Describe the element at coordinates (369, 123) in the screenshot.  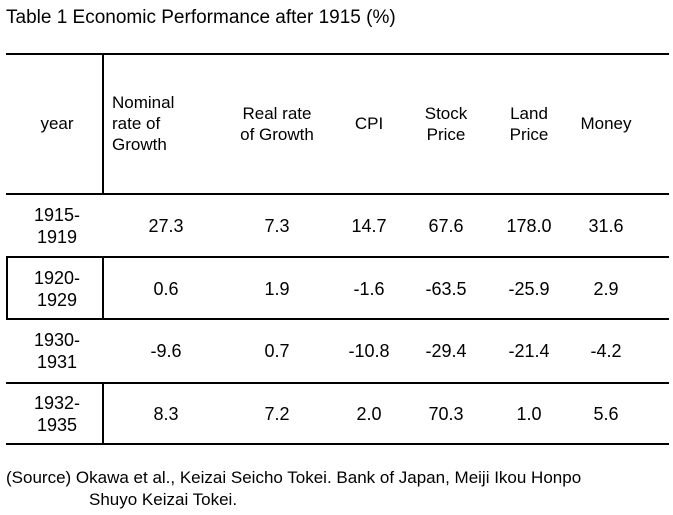
I see `header-cpi: CPI` at that location.